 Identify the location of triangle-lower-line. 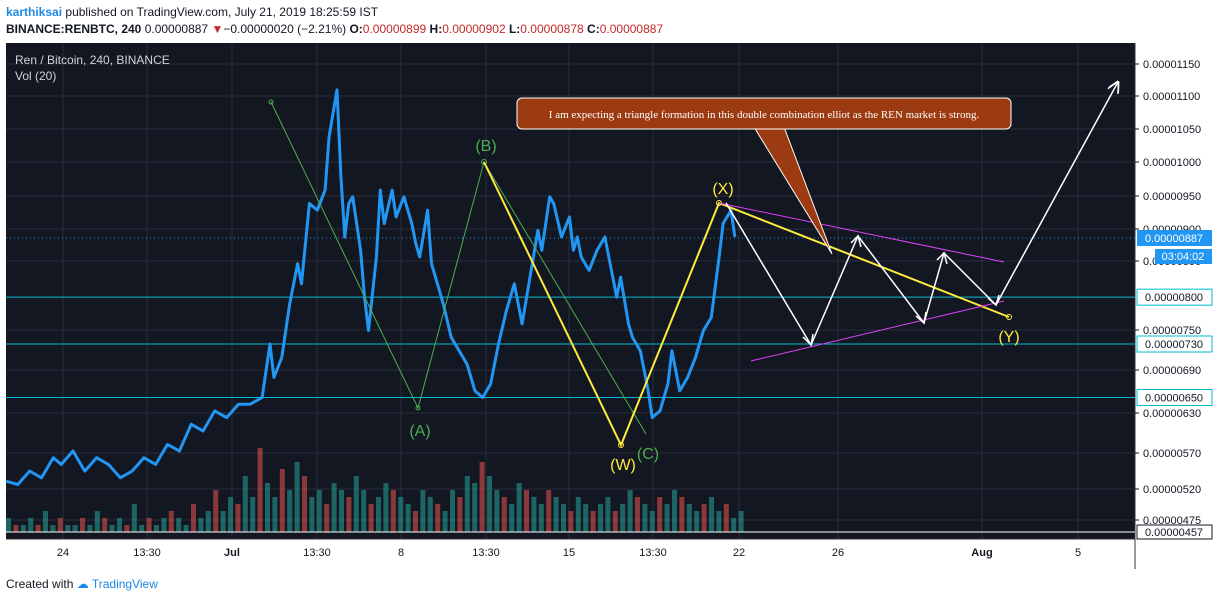
(877, 331).